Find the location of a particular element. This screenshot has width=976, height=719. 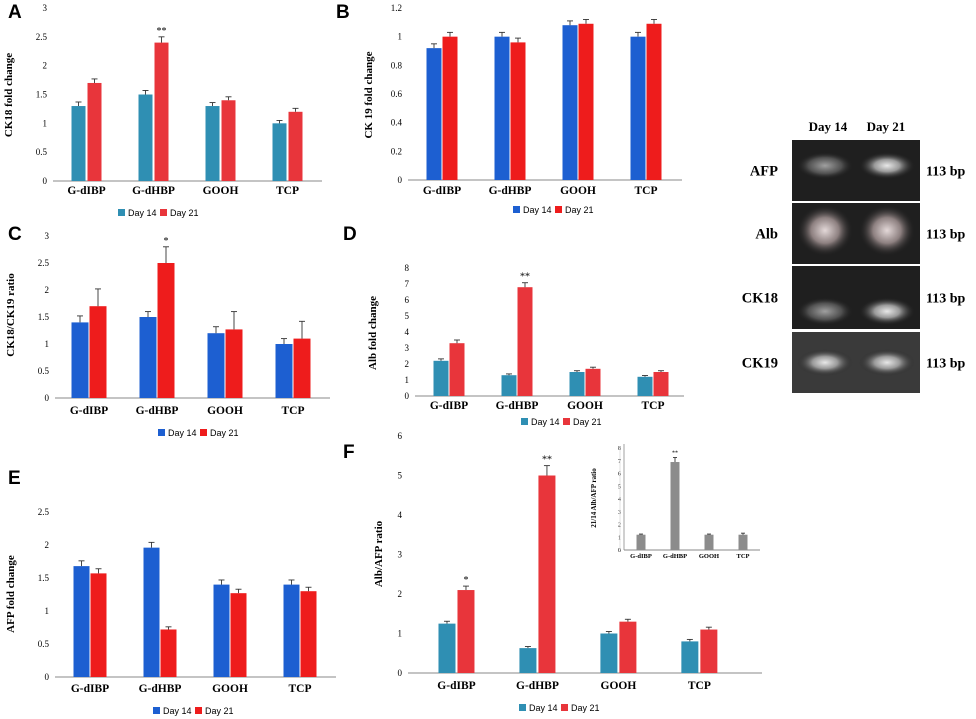

y-axis-title: AFP fold change is located at coordinates (11, 594).